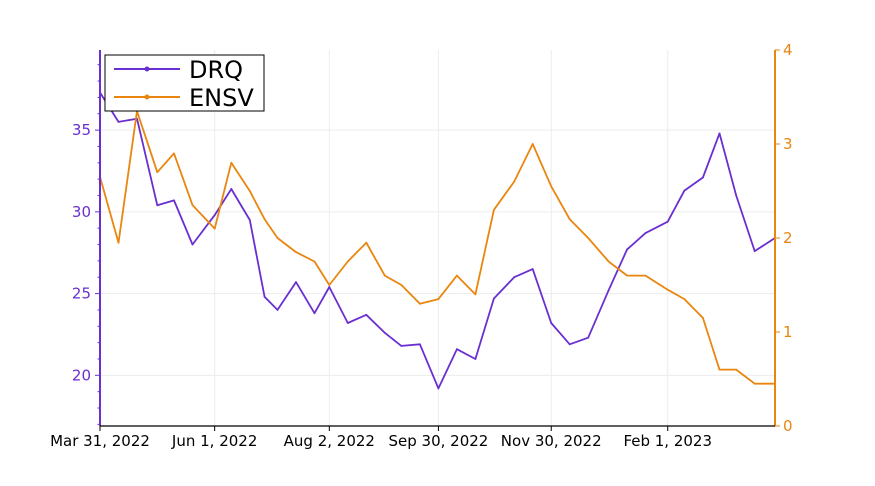 This screenshot has height=486, width=875. Describe the element at coordinates (81, 294) in the screenshot. I see `y-left-tick-label: 25` at that location.